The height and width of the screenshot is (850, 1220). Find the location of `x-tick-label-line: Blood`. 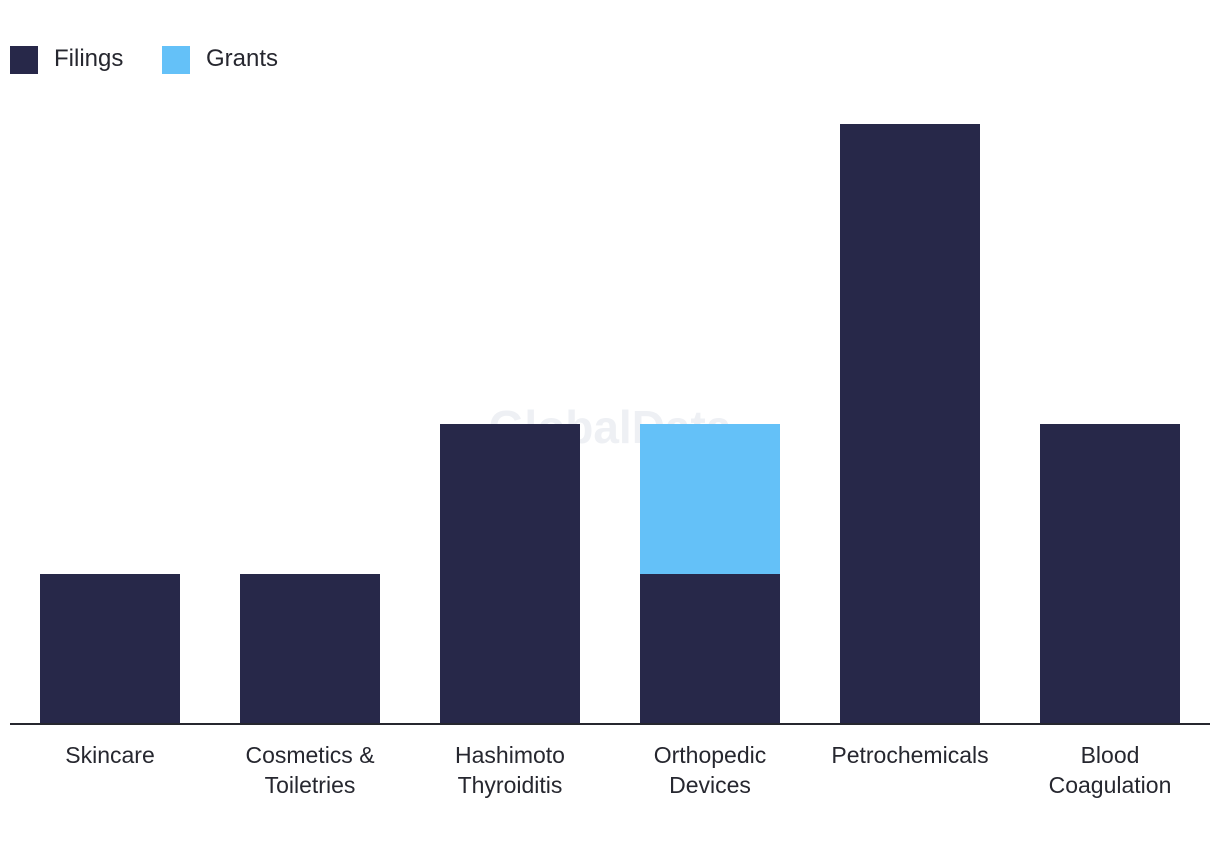

x-tick-label-line: Blood is located at coordinates (1110, 755).